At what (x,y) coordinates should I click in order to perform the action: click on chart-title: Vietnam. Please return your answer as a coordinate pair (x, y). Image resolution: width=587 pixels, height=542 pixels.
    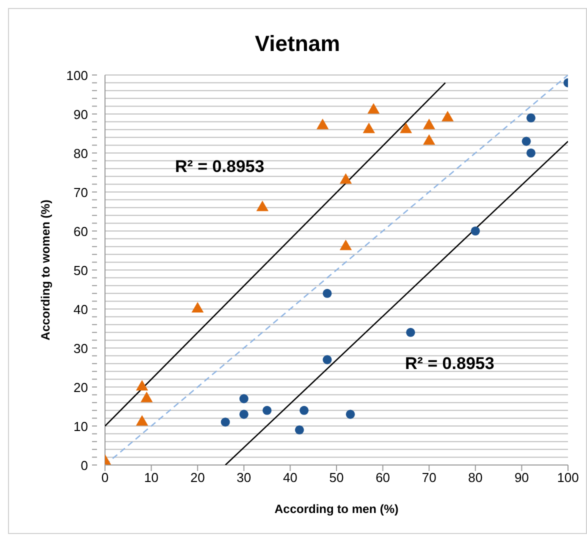
    Looking at the image, I should click on (298, 44).